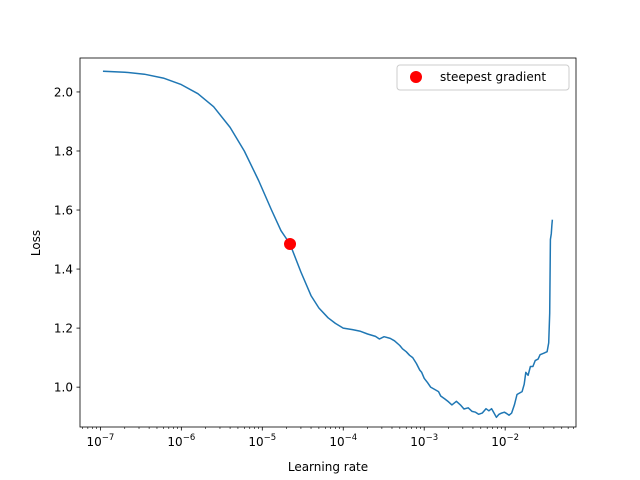  Describe the element at coordinates (290, 243) in the screenshot. I see `steepest-gradient-marker` at that location.